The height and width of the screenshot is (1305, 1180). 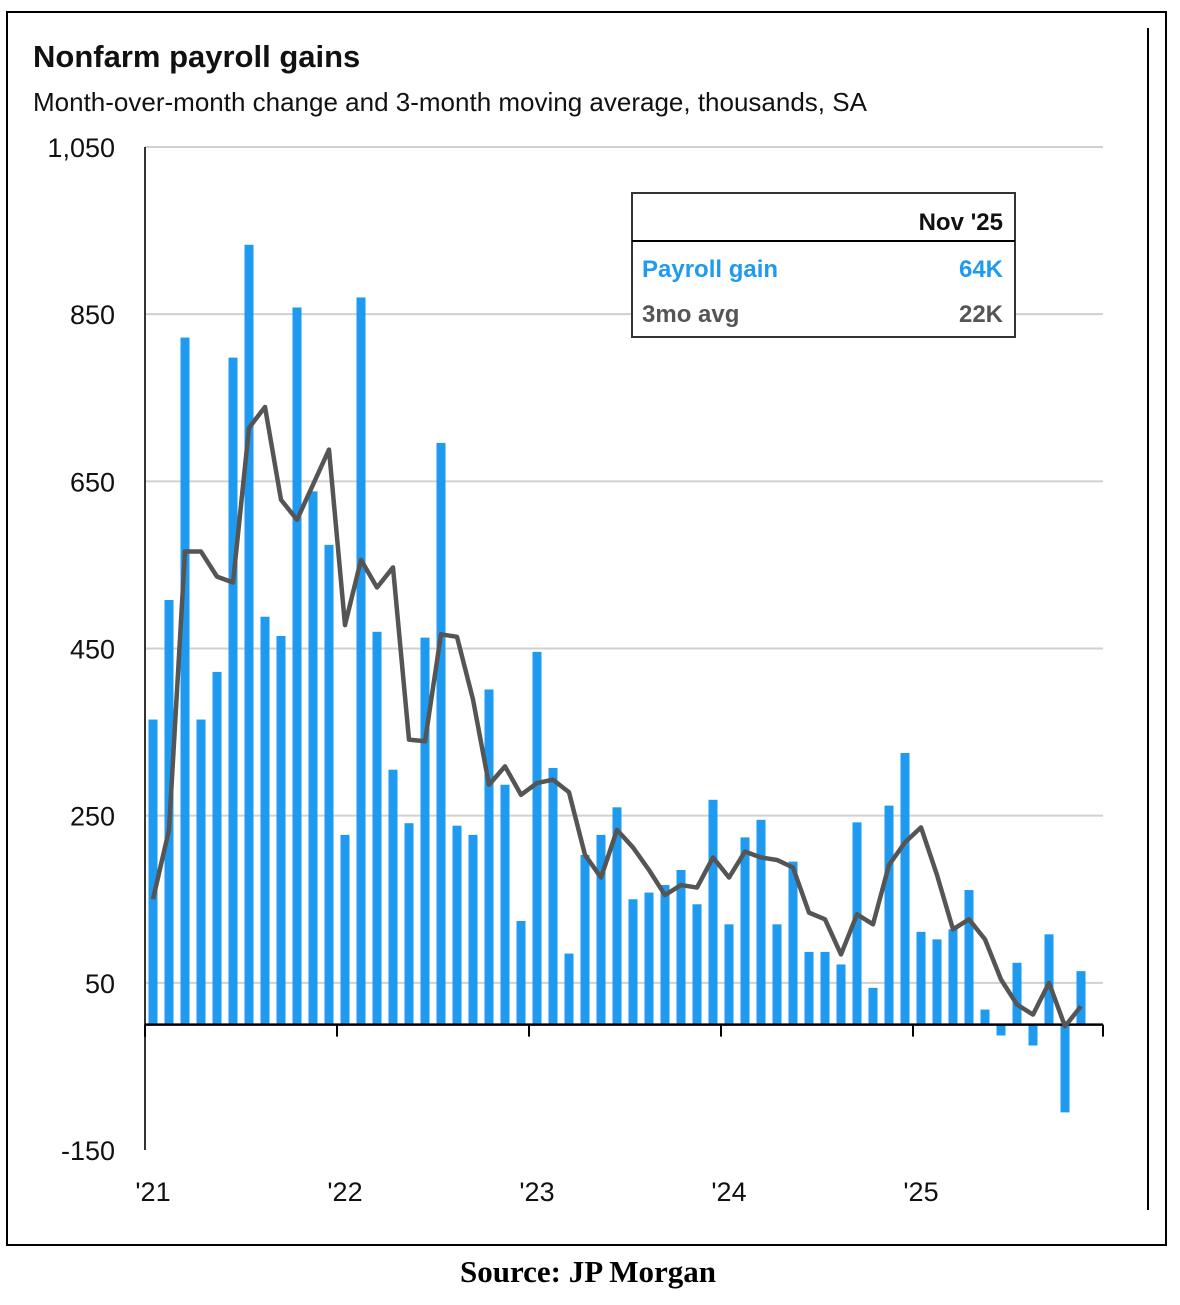 What do you see at coordinates (92, 482) in the screenshot?
I see `y-tick-label: 650` at bounding box center [92, 482].